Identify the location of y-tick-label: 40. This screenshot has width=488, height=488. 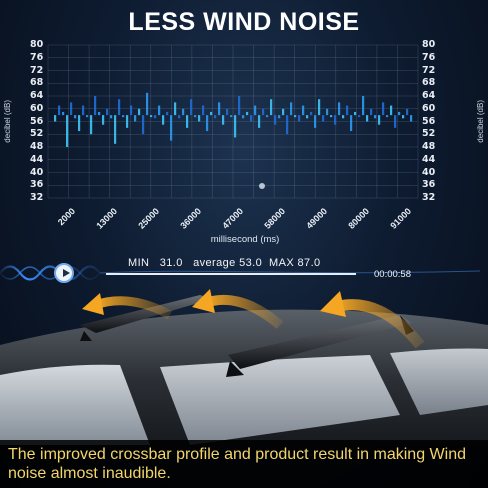
(37, 172).